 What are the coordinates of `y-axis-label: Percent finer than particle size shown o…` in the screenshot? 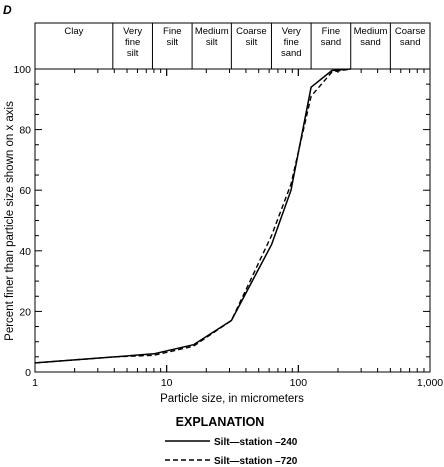 It's located at (10, 221).